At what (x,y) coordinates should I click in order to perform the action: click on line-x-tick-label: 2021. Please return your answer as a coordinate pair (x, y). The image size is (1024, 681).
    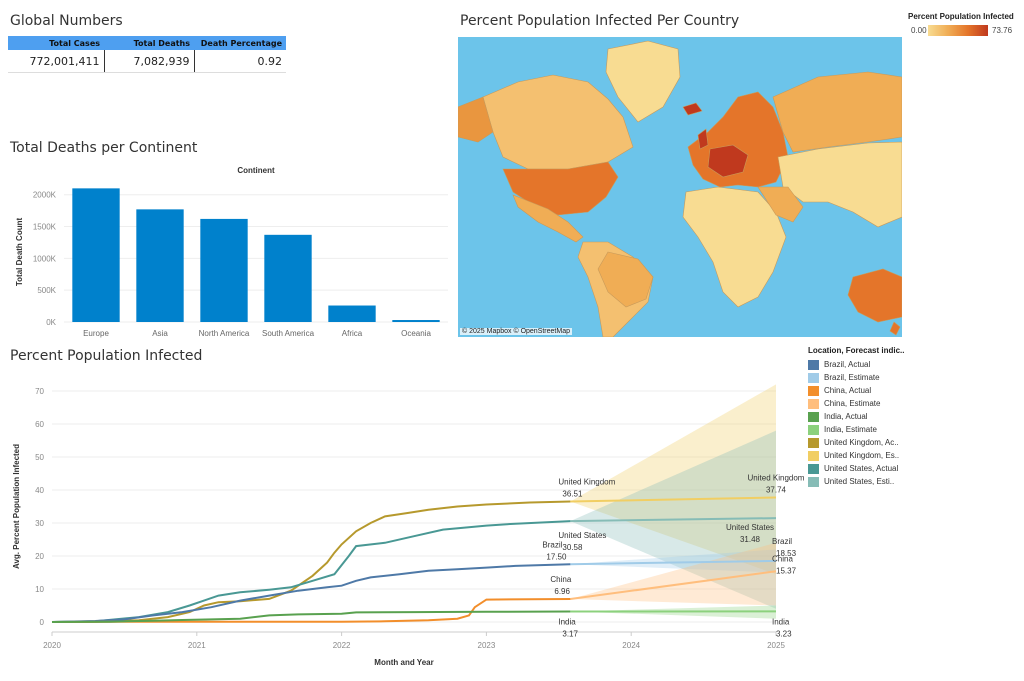
    Looking at the image, I should click on (197, 645).